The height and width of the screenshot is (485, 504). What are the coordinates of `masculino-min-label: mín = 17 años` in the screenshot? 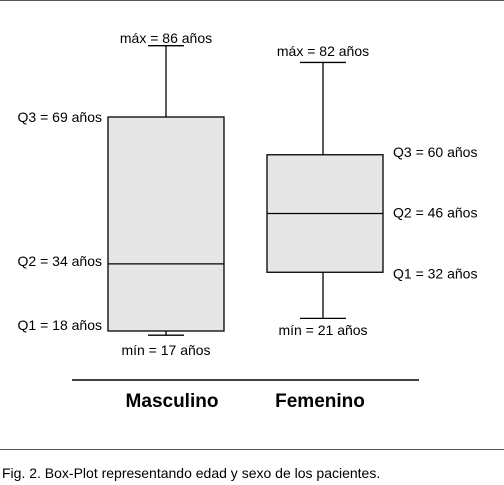 It's located at (165, 350).